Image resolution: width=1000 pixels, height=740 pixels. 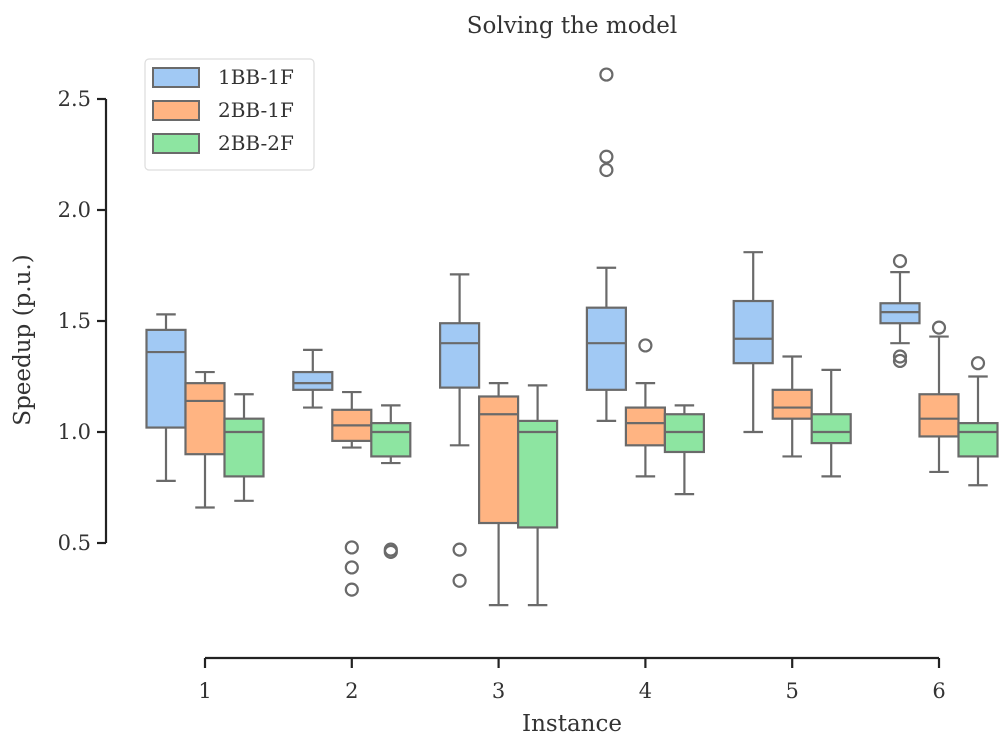 I want to click on x-tick-label: 6, so click(x=938, y=691).